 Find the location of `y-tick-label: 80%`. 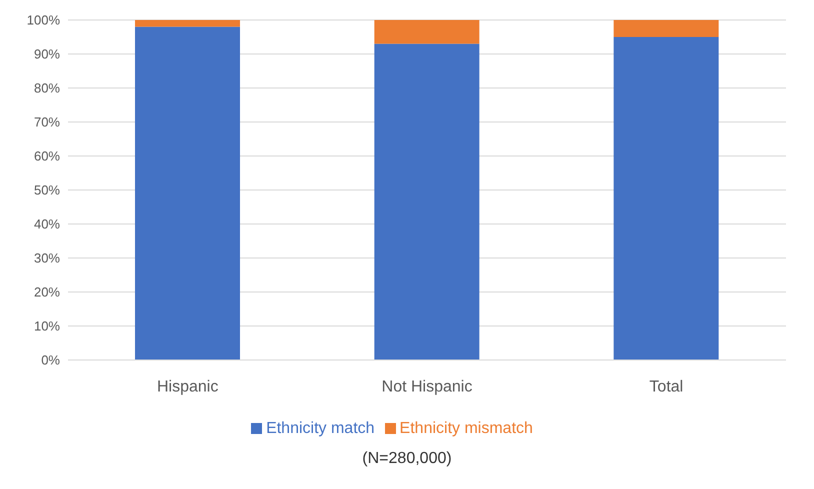

y-tick-label: 80% is located at coordinates (47, 88).